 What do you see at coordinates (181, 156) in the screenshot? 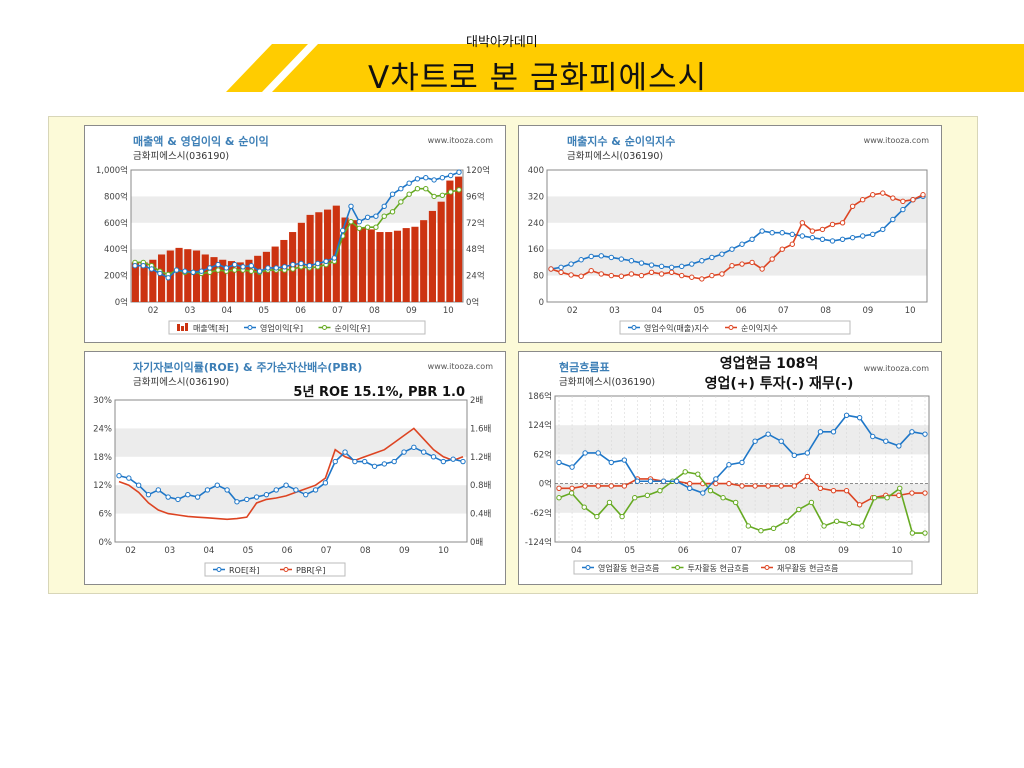
I see `chart-subtitle: 금화피에스시(036190)` at bounding box center [181, 156].